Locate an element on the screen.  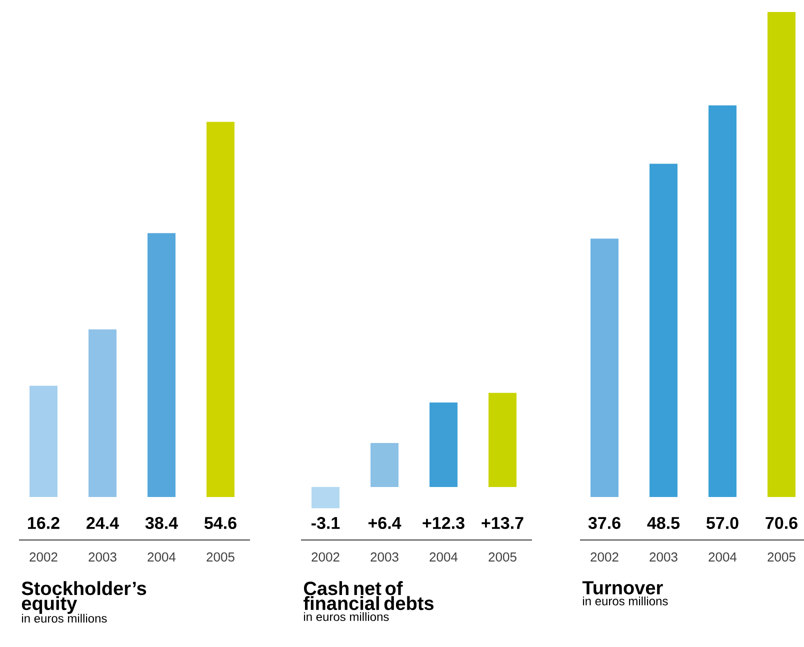
data-label: 70.6 is located at coordinates (782, 523).